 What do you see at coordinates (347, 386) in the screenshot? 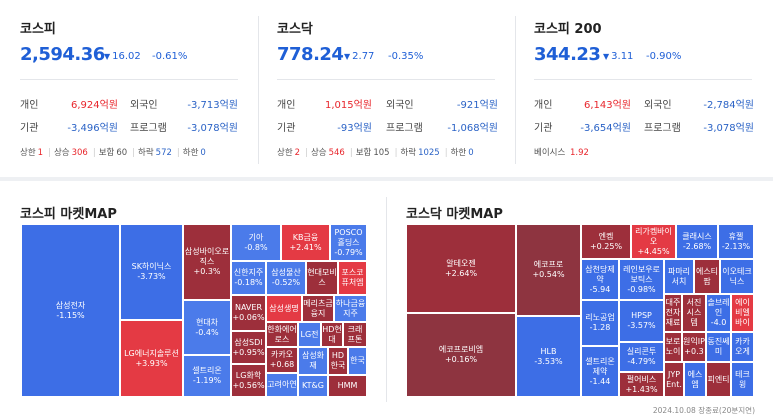
I see `treemap-tile: HMM` at bounding box center [347, 386].